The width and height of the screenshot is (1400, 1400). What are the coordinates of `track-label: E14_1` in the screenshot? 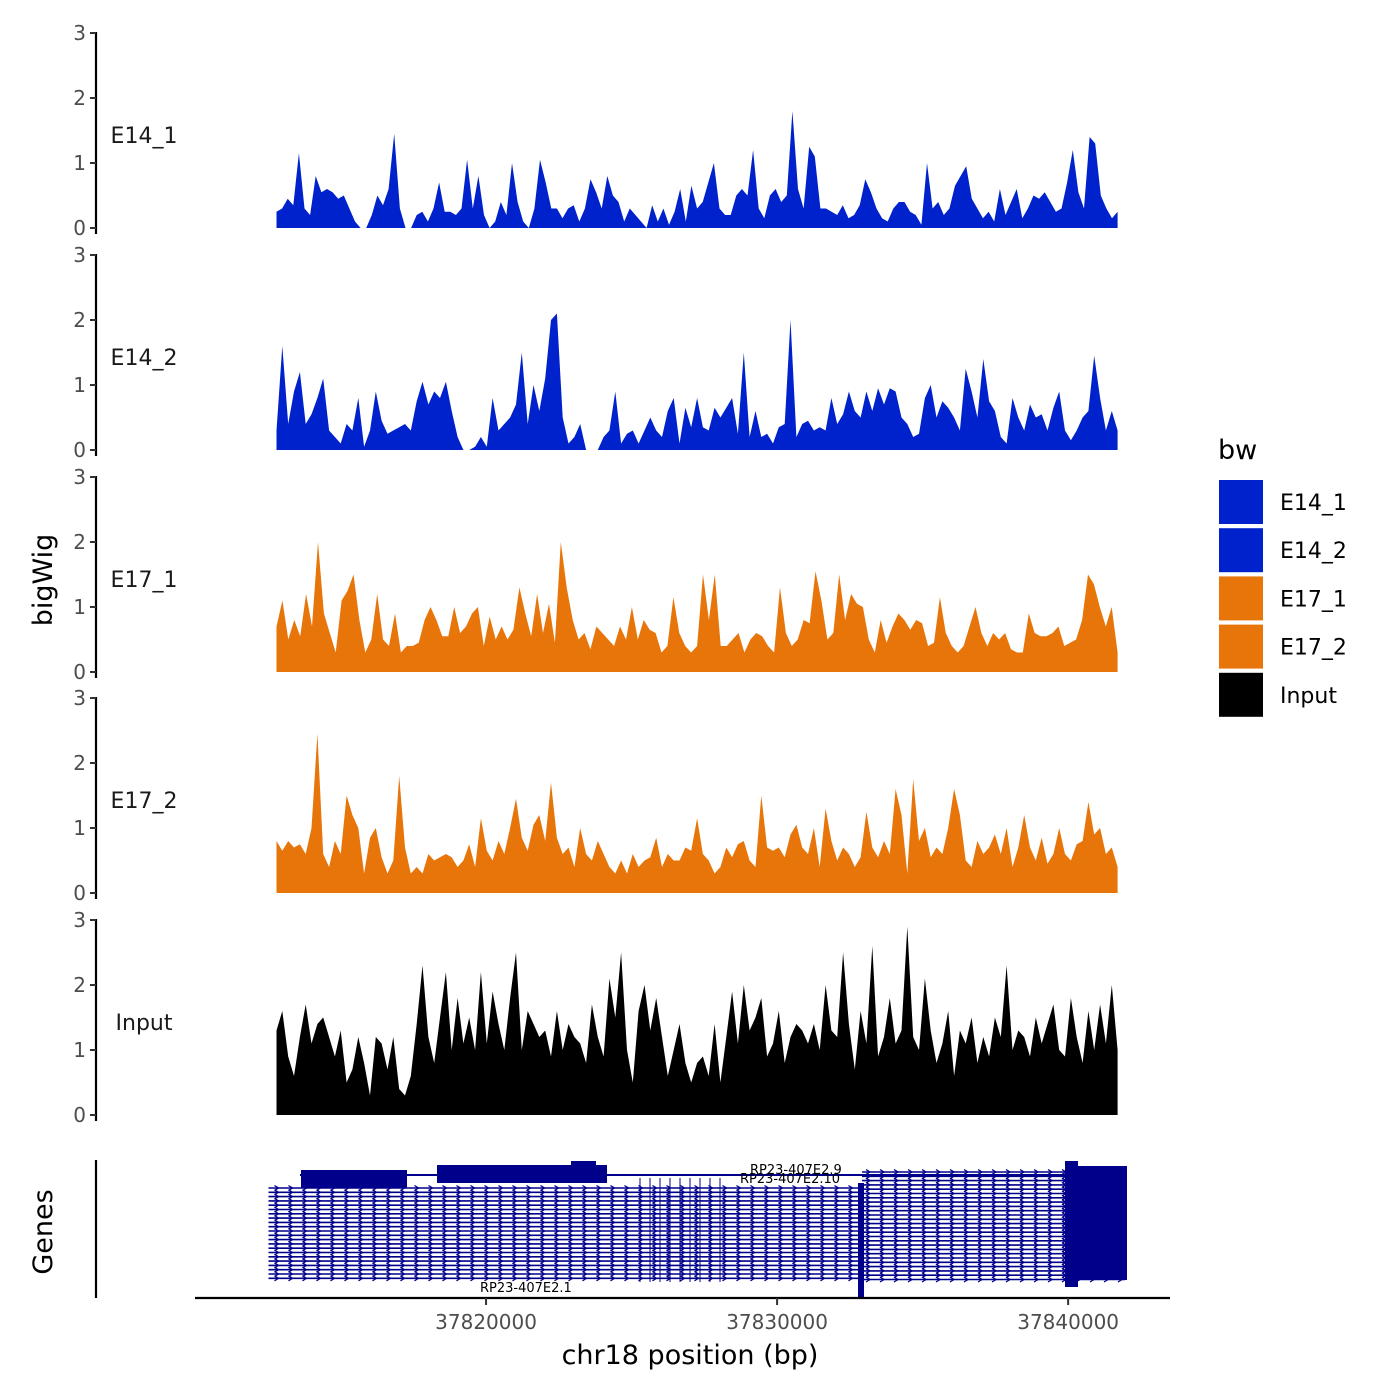 It's located at (144, 136).